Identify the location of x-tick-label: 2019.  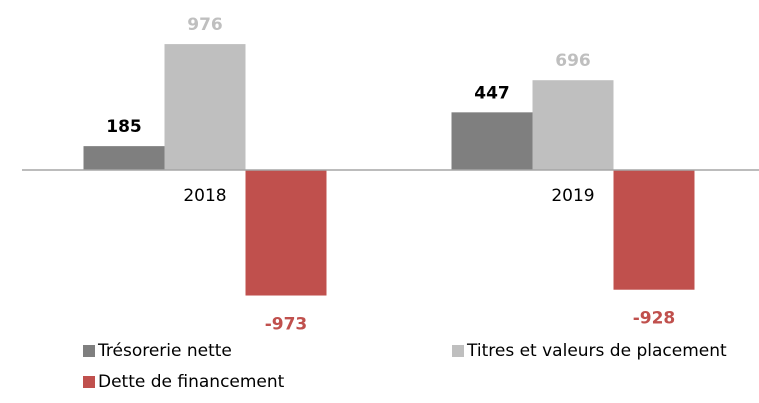
(572, 196).